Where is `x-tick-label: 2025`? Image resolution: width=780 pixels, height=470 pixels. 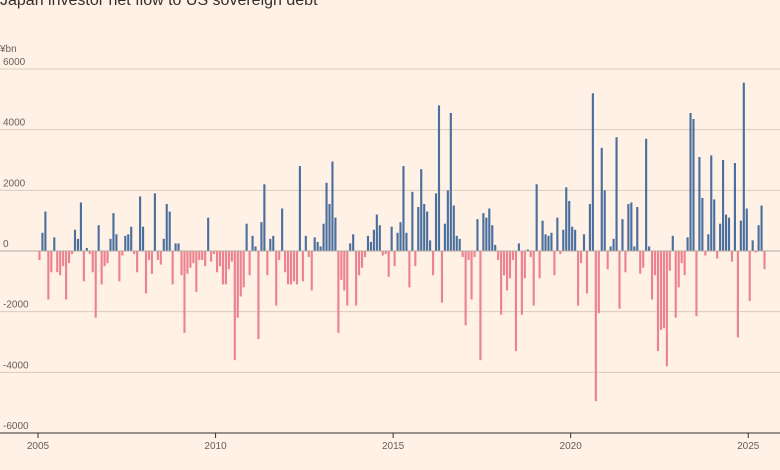
x-tick-label: 2025 is located at coordinates (748, 446).